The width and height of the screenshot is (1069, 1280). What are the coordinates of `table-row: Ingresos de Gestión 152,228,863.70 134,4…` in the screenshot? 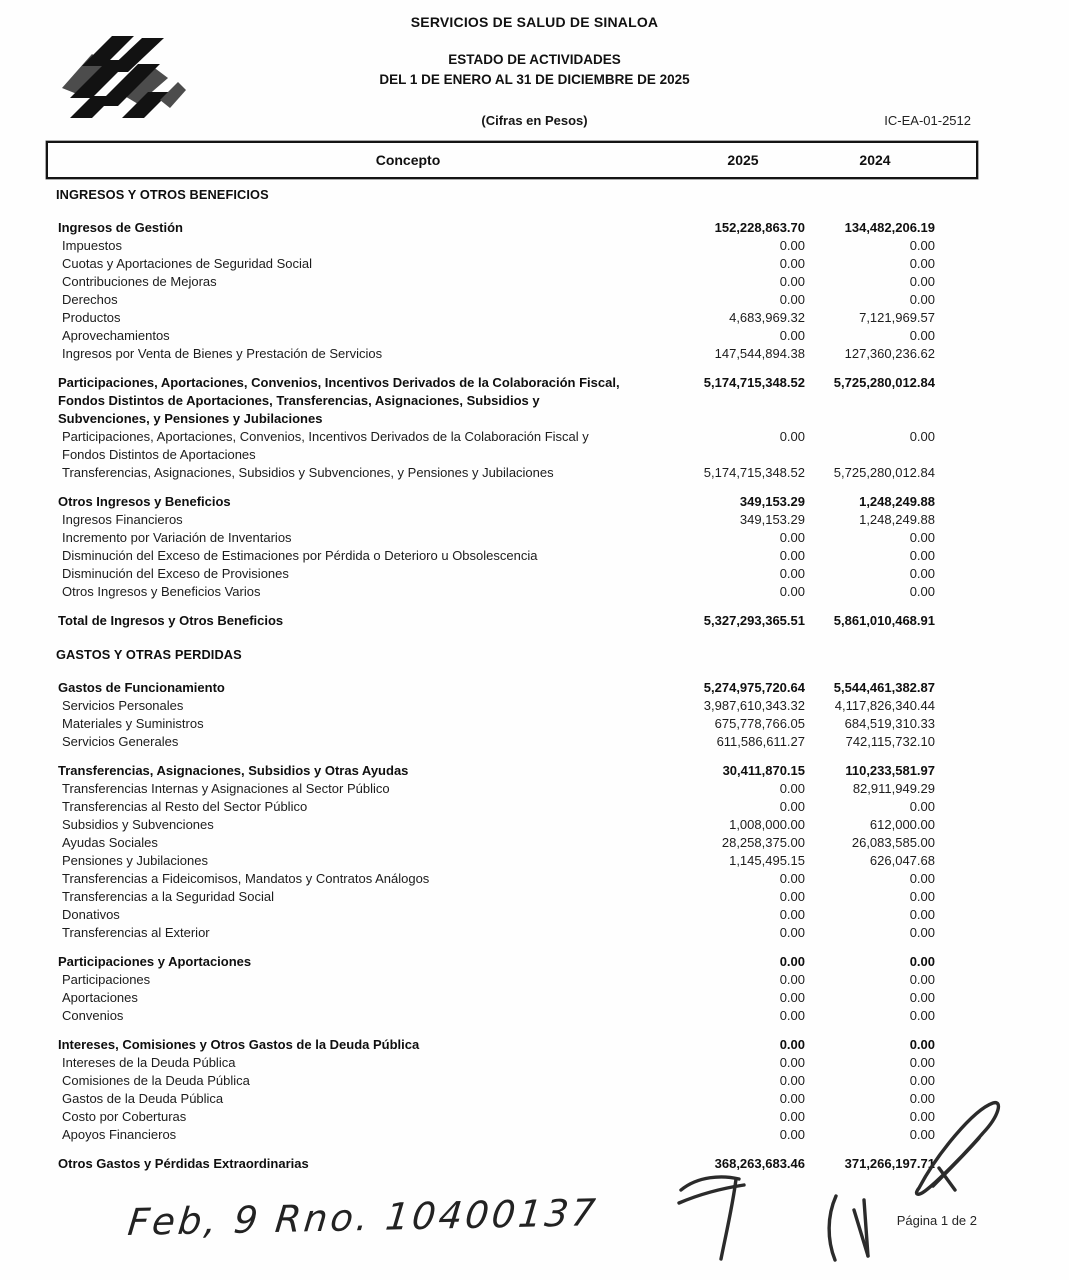 It's located at (496, 228).